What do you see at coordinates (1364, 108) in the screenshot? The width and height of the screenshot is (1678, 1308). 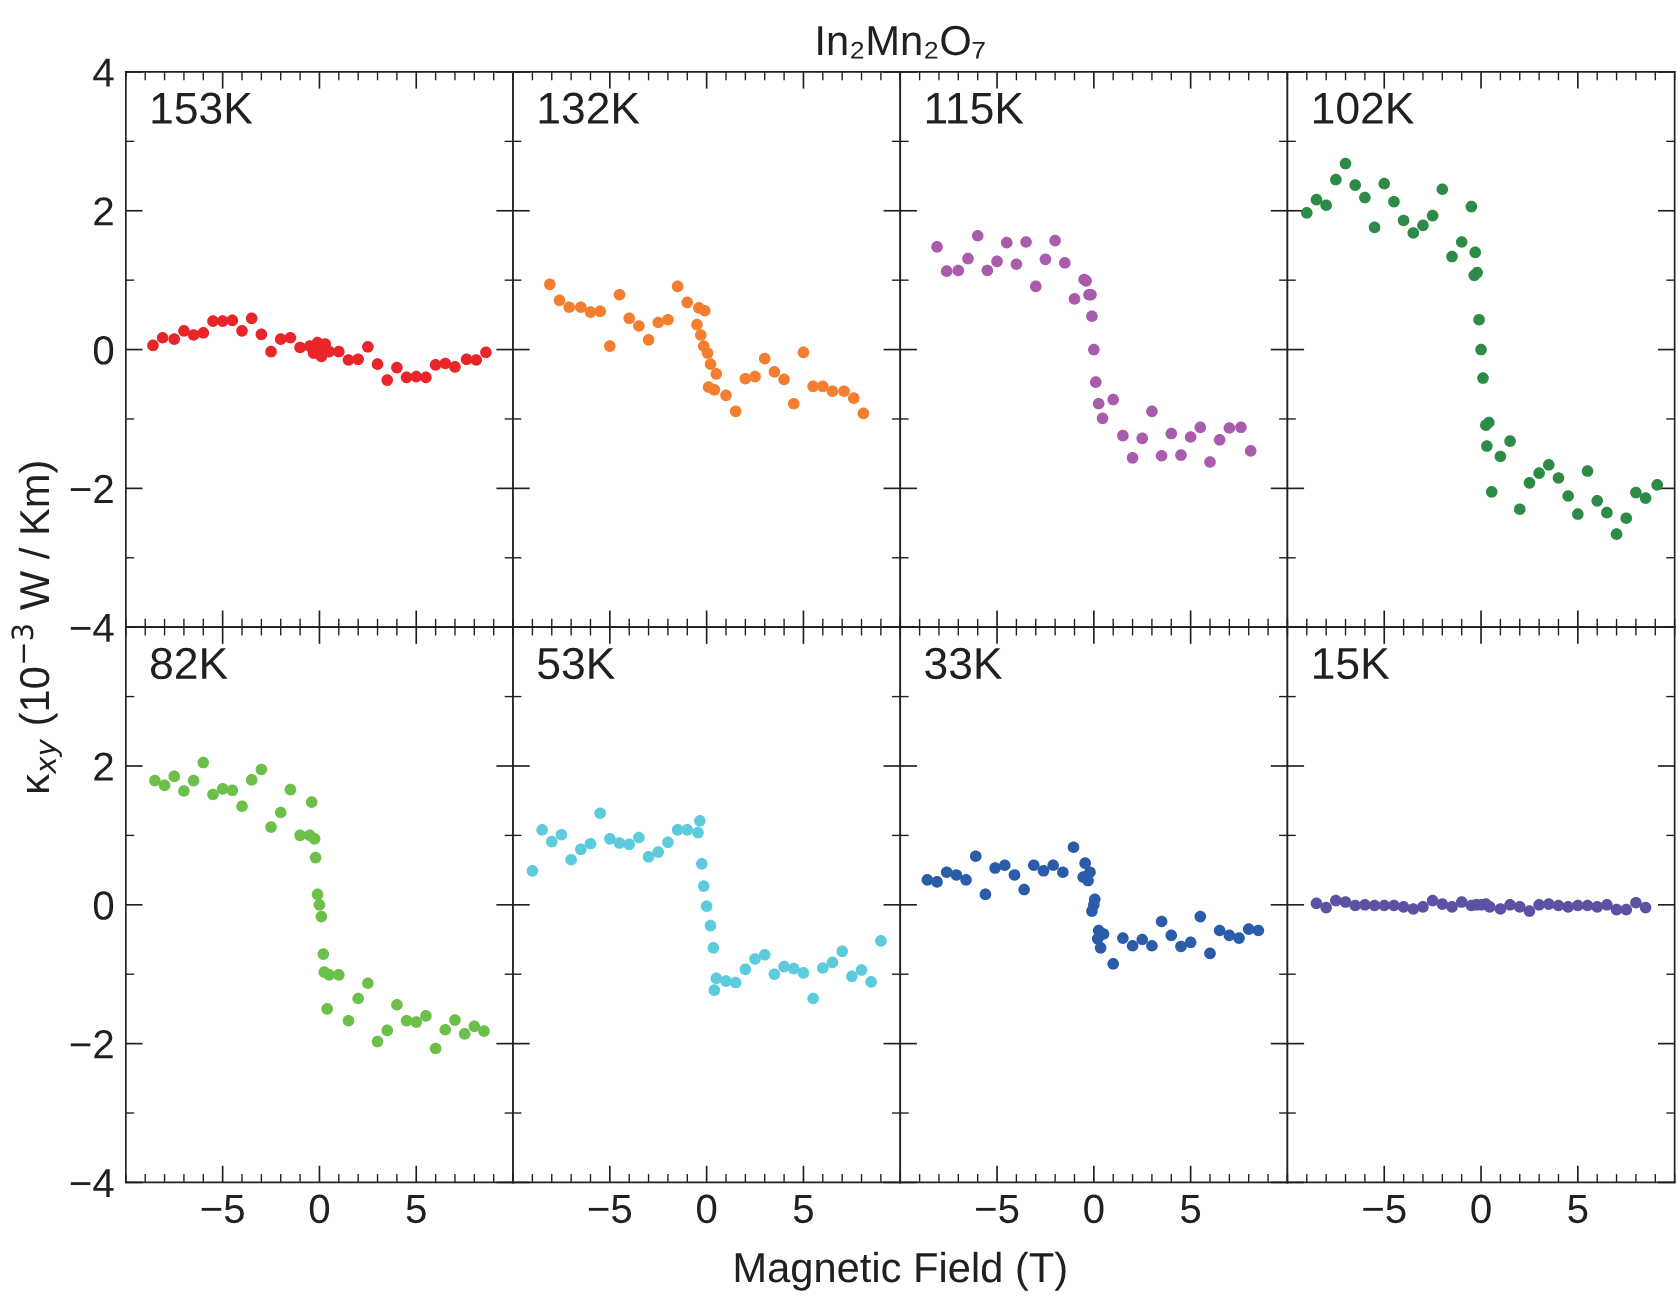 I see `annotation: 102K` at bounding box center [1364, 108].